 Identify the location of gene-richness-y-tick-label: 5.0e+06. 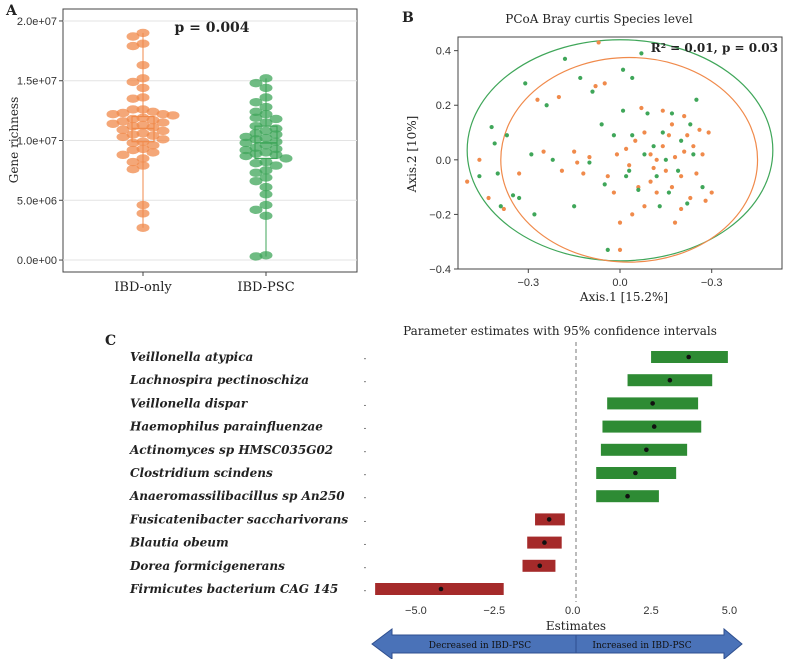
(37, 201).